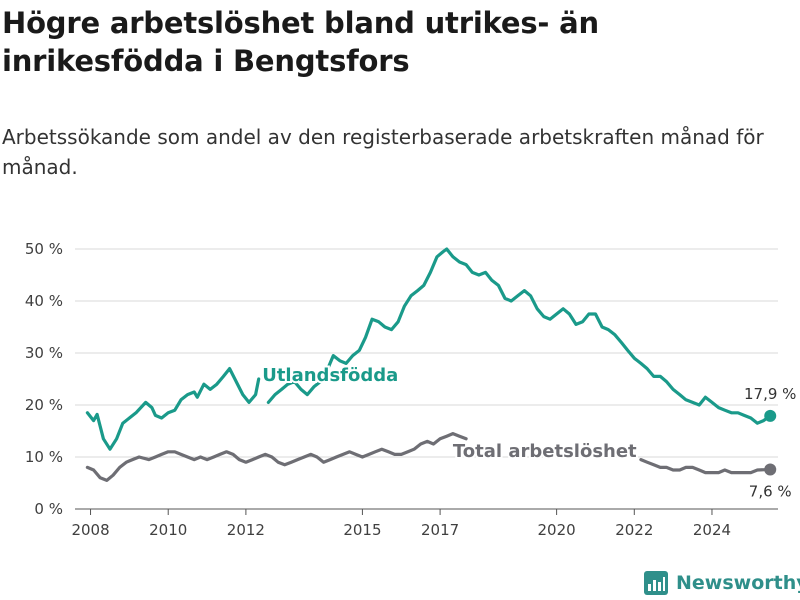 The width and height of the screenshot is (800, 600). Describe the element at coordinates (44, 301) in the screenshot. I see `y-tick-label: 40 %` at that location.